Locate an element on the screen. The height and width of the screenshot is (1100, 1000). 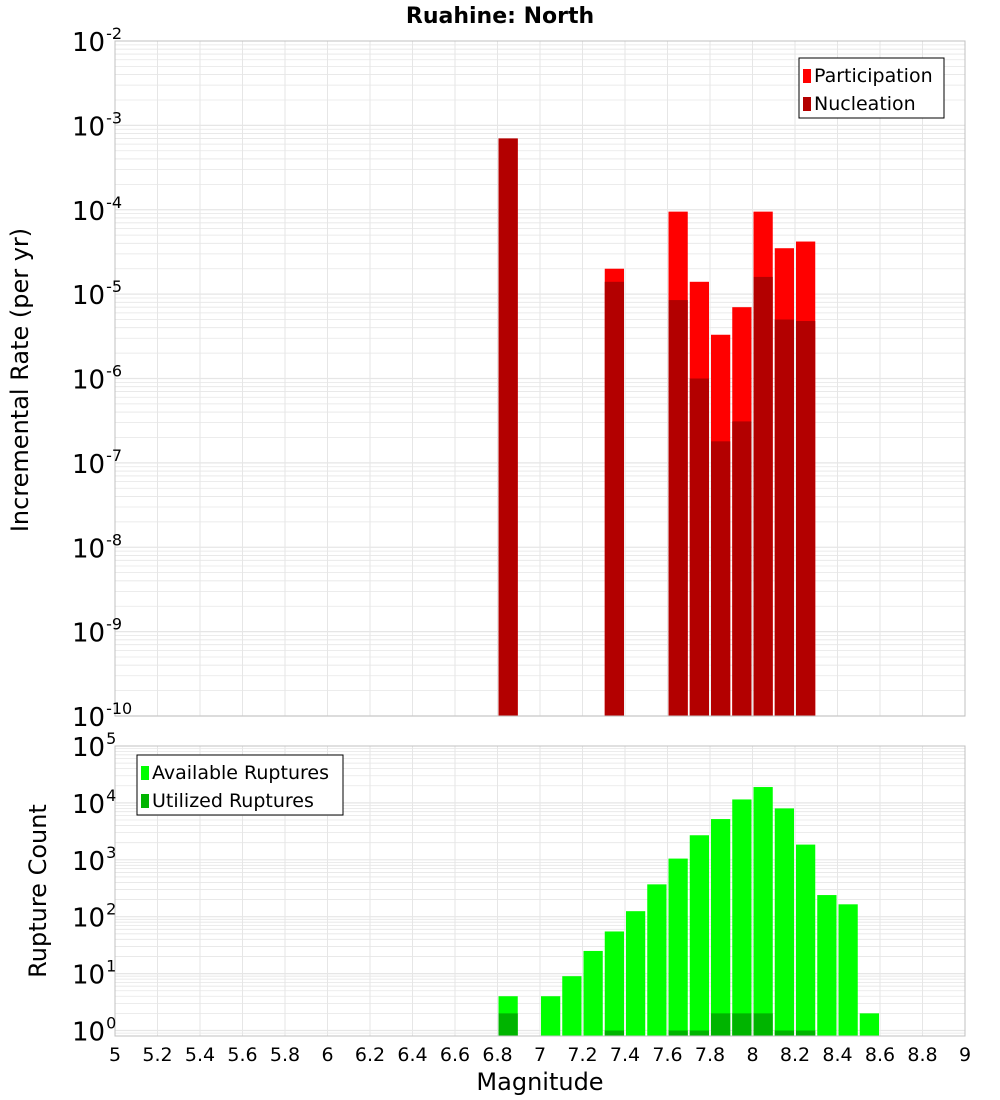
x-tick-label: 5 is located at coordinates (115, 1055).